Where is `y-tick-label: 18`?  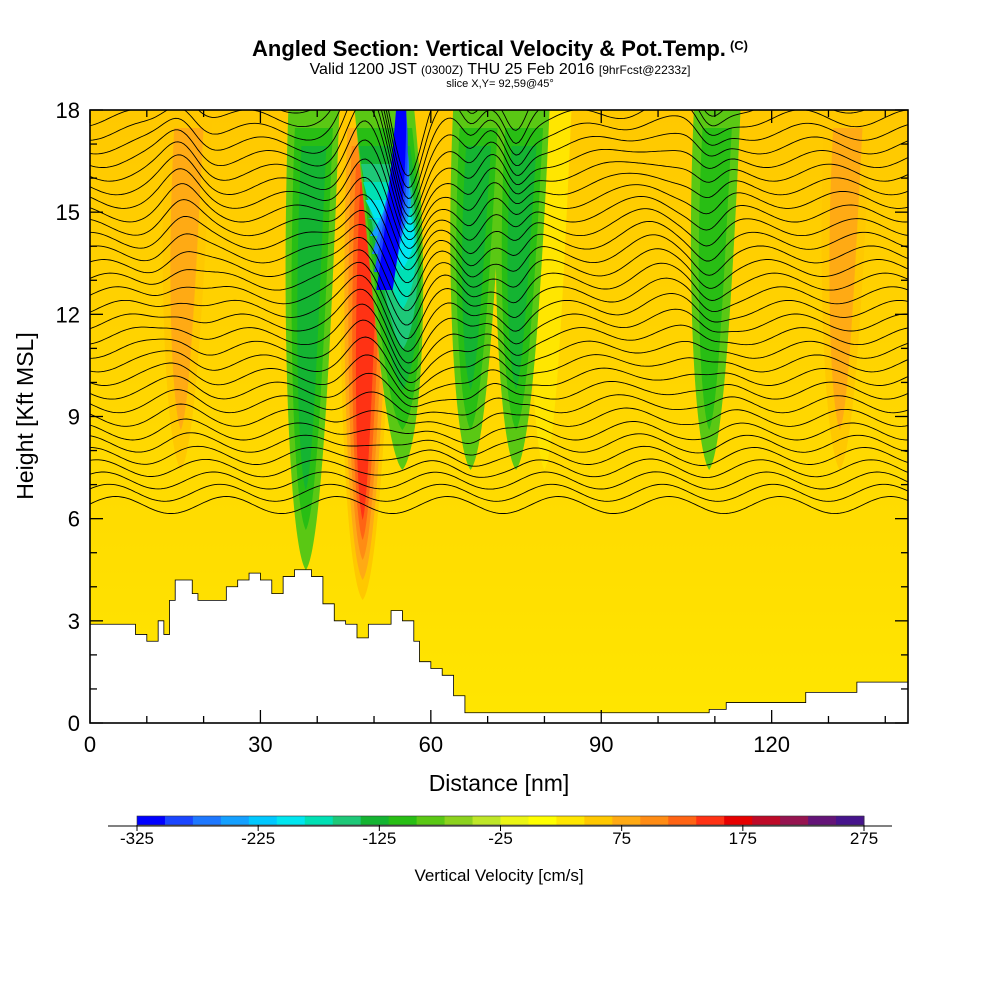
y-tick-label: 18 is located at coordinates (68, 110).